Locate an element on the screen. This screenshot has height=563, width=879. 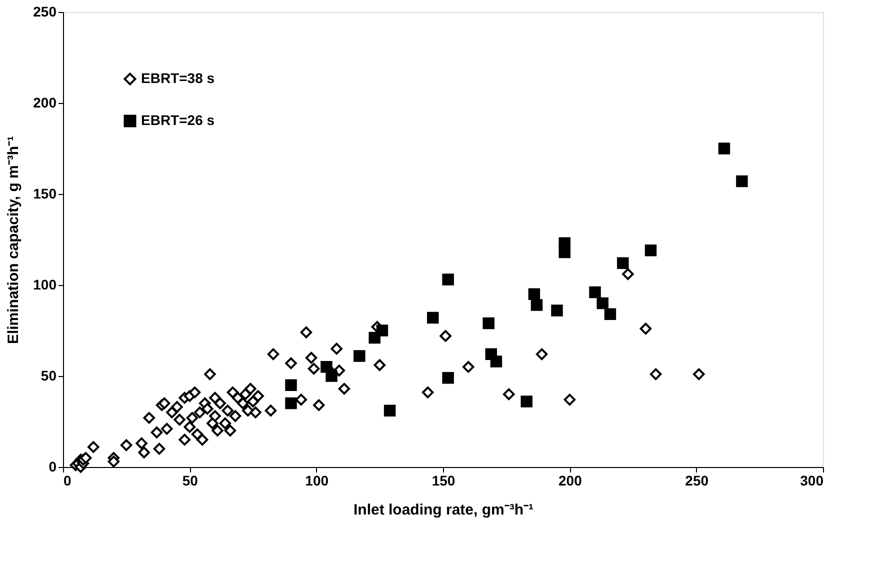
legend-label: EBRT=26 s is located at coordinates (178, 120).